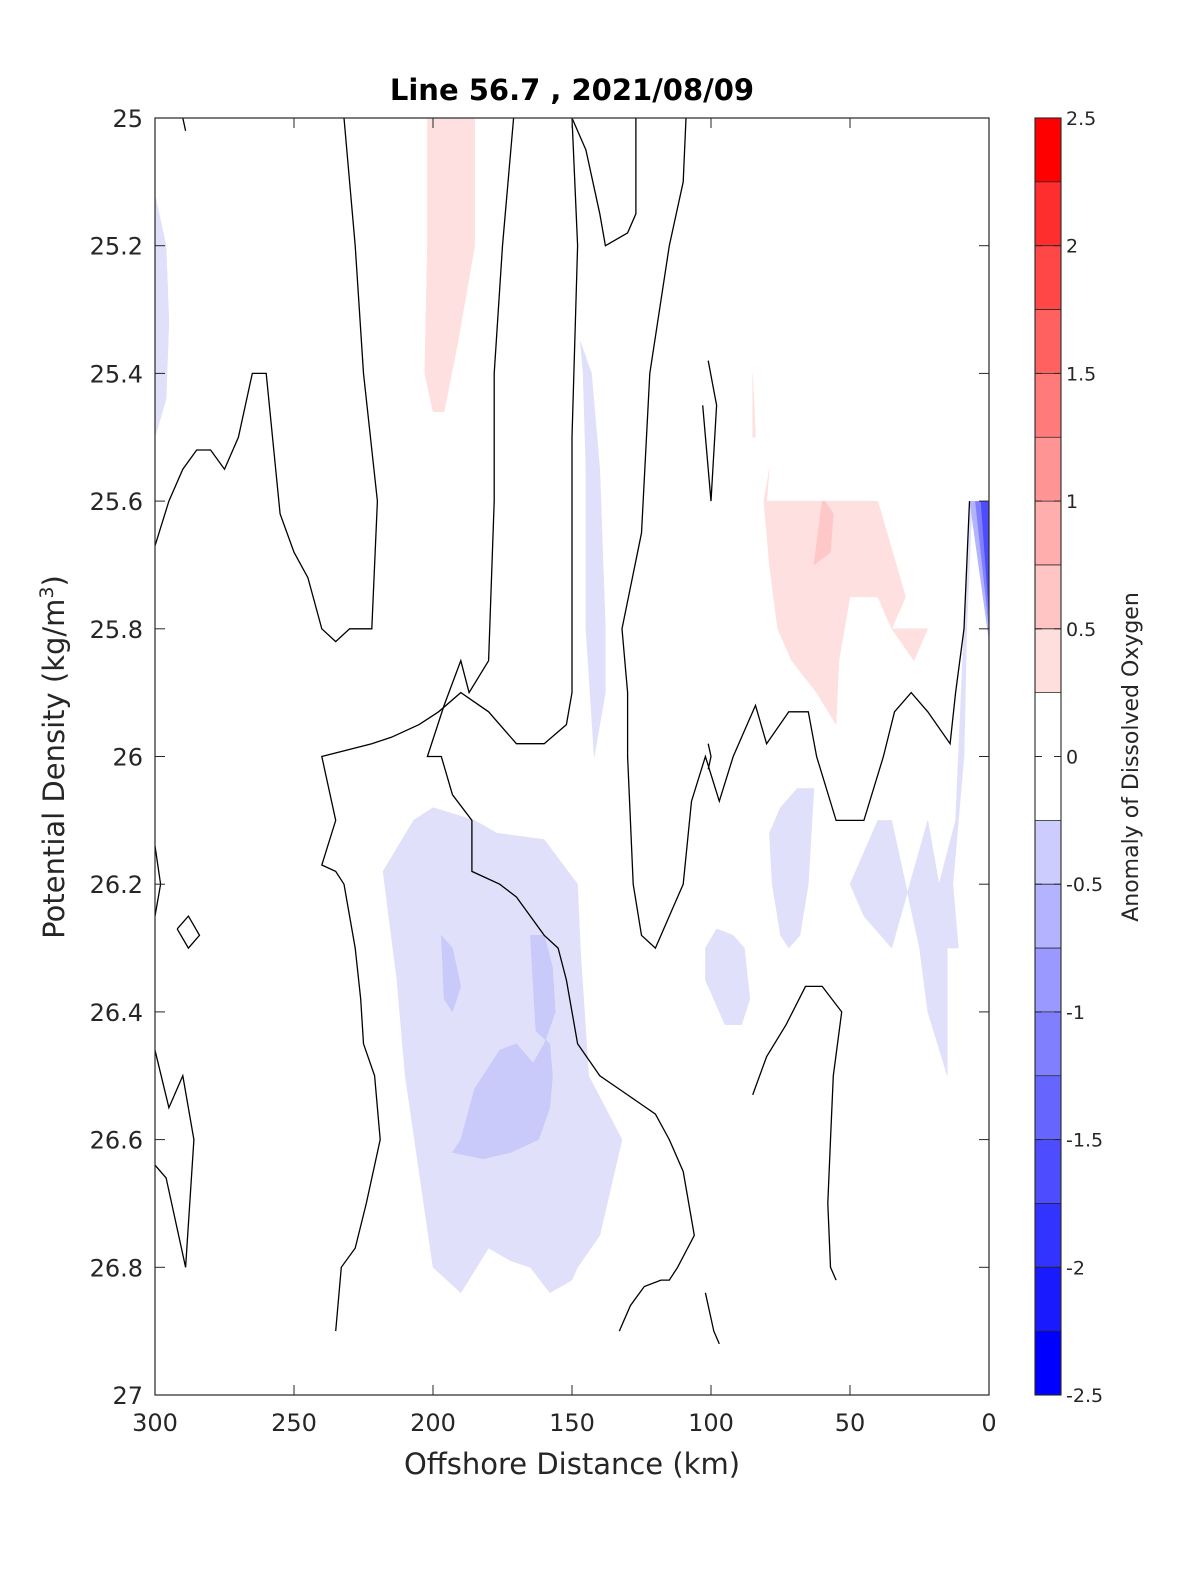 The image size is (1200, 1575). I want to click on x-tick-label: 150, so click(572, 1423).